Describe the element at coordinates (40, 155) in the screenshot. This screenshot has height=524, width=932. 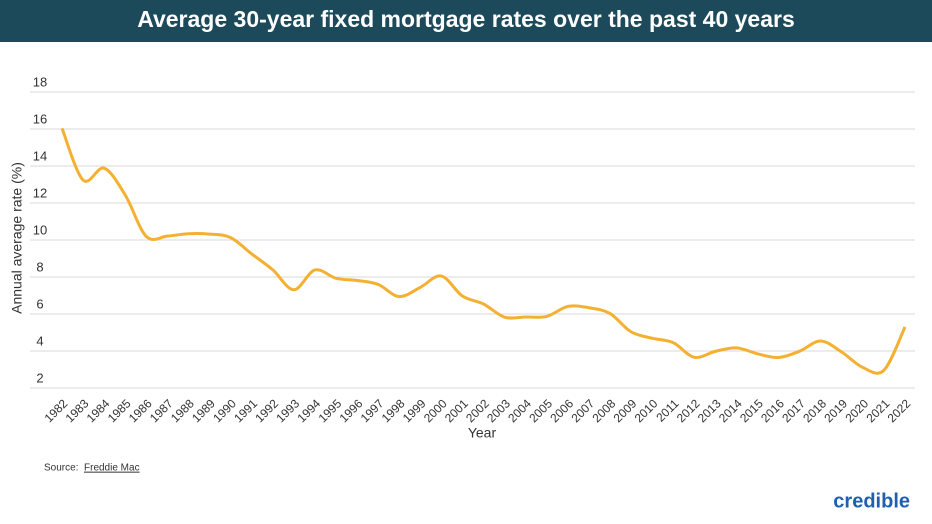
I see `y-tick-label: 14` at that location.